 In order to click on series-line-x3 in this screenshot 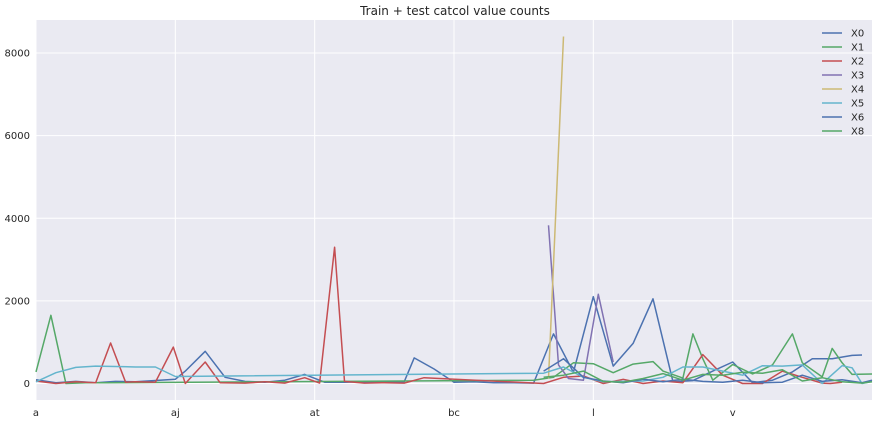, I will do `click(580, 303)`.